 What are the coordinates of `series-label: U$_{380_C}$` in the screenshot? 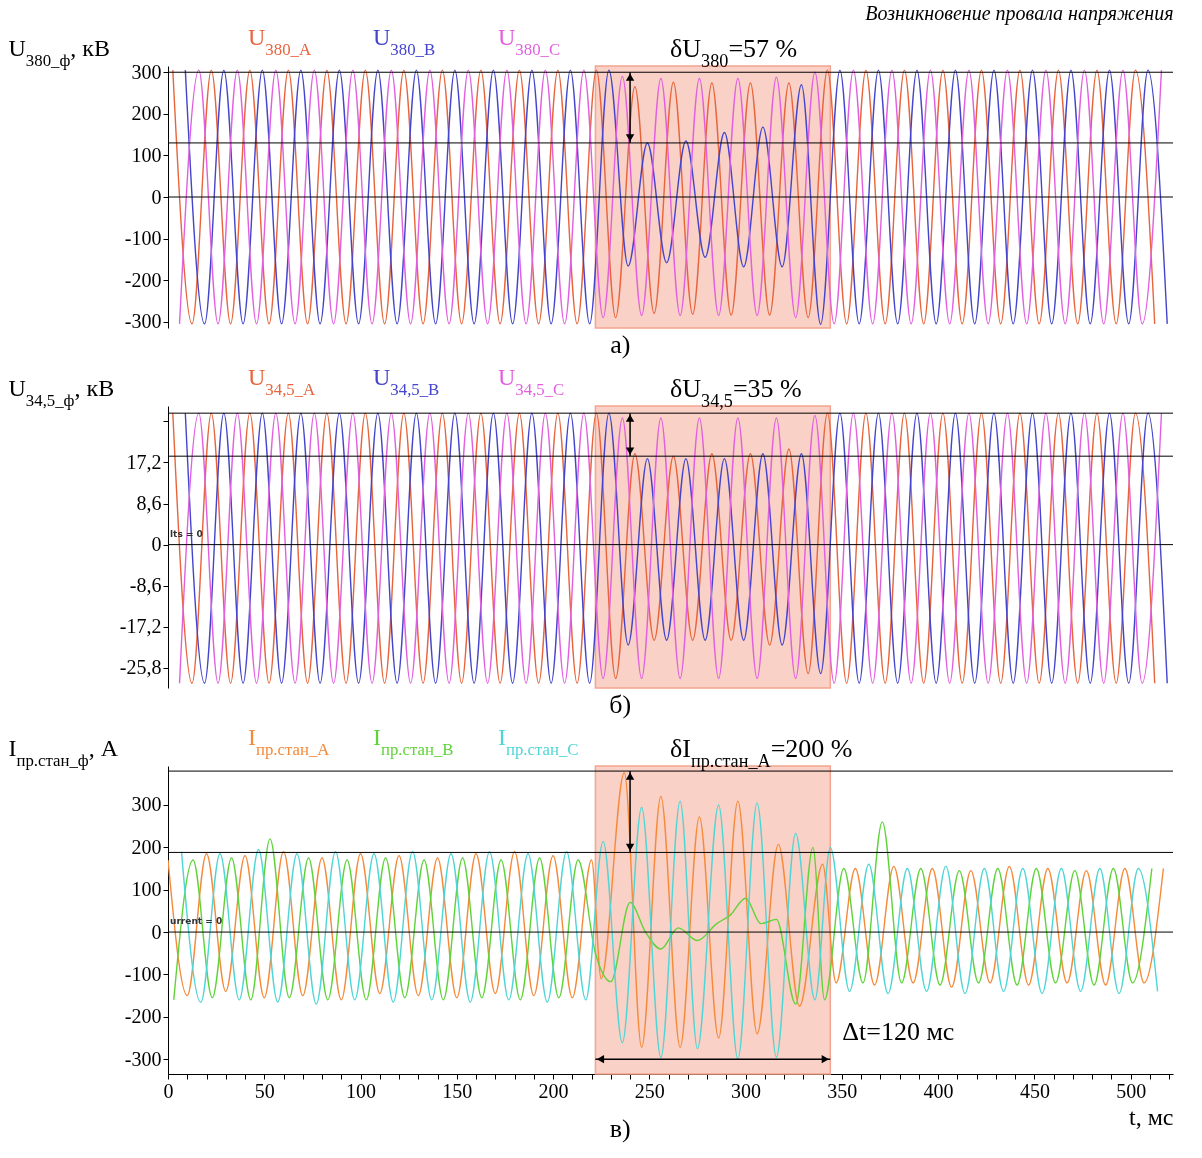 It's located at (529, 41).